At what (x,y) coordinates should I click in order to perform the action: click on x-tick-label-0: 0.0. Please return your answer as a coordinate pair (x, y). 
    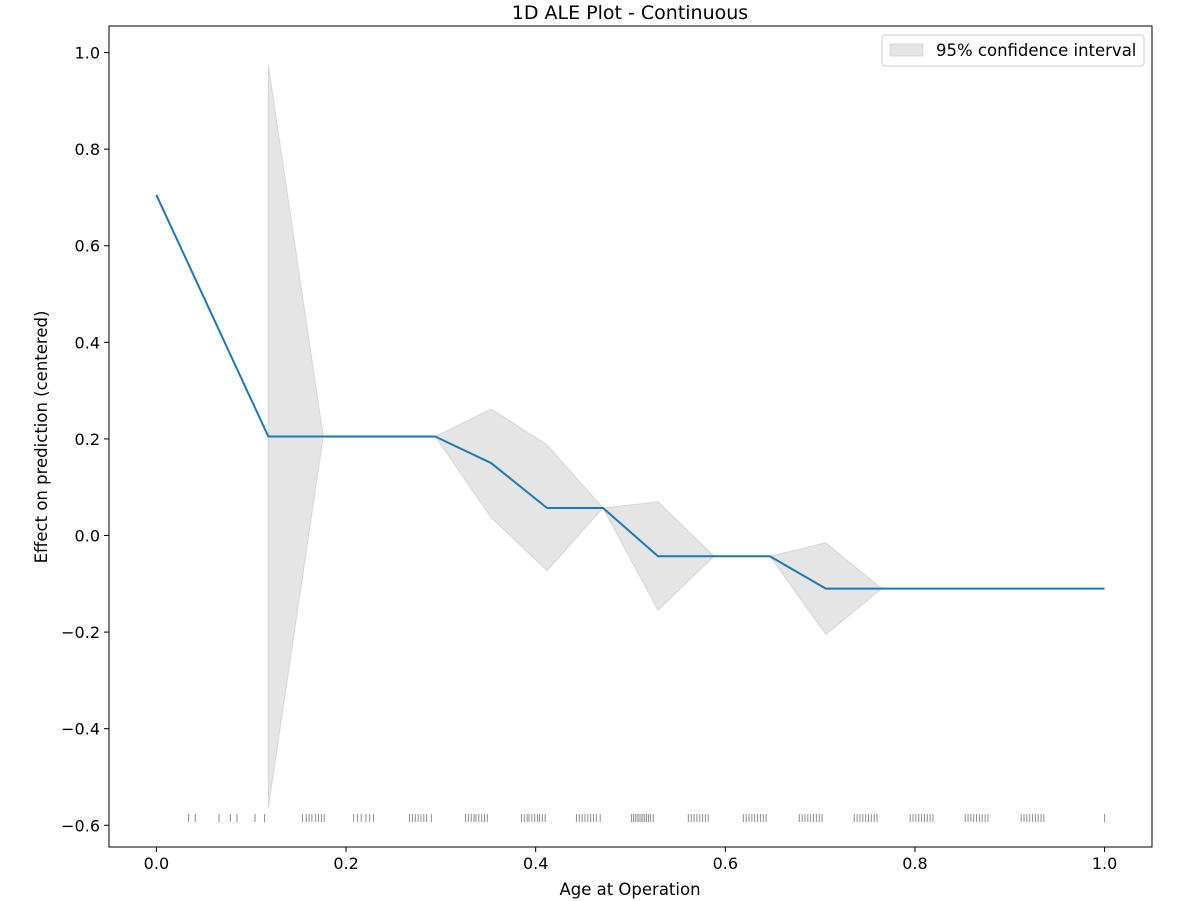
    Looking at the image, I should click on (156, 863).